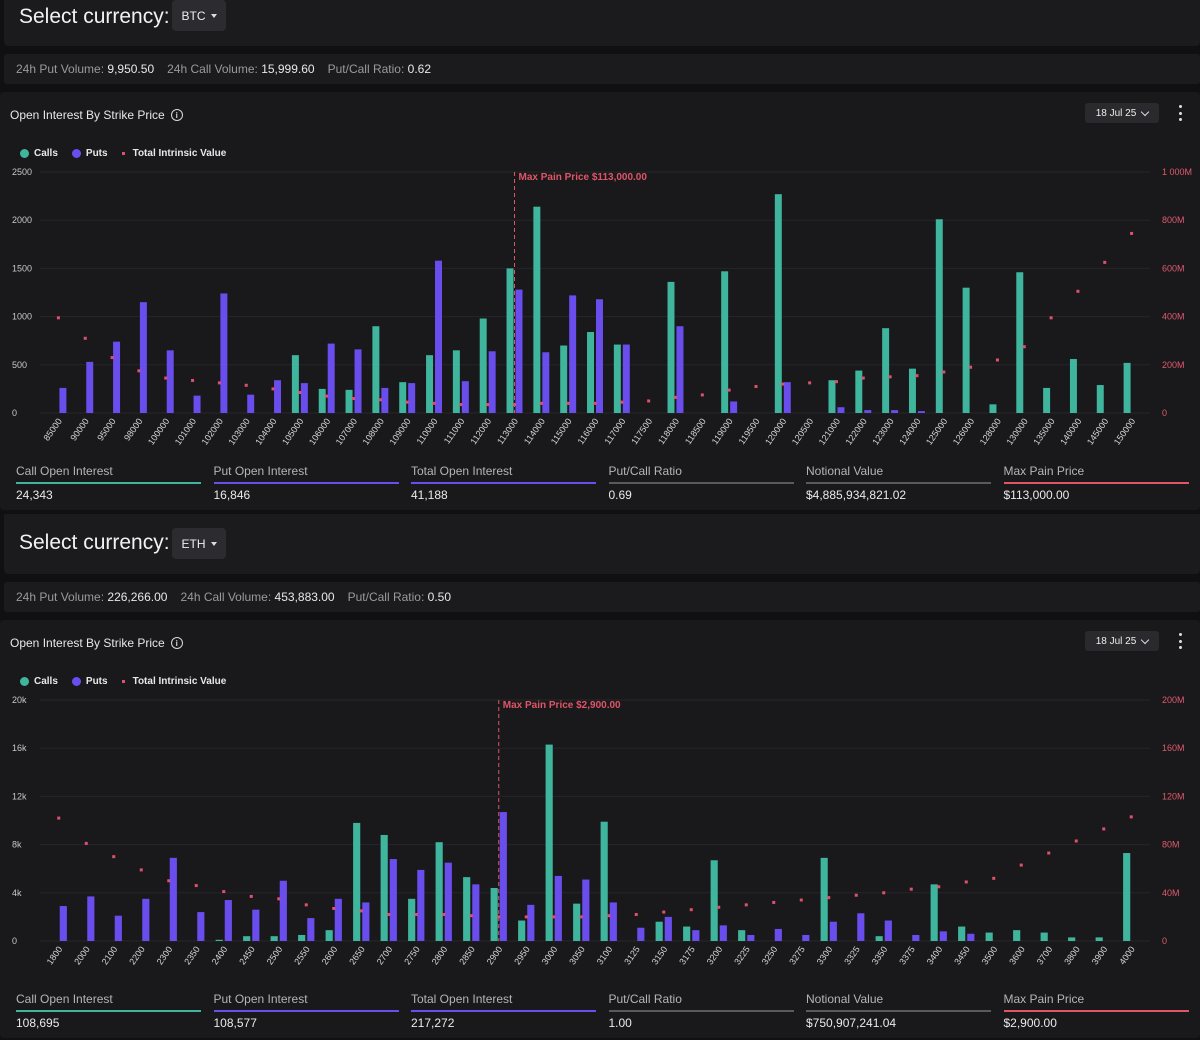  Describe the element at coordinates (176, 643) in the screenshot. I see `info-icon: i` at that location.